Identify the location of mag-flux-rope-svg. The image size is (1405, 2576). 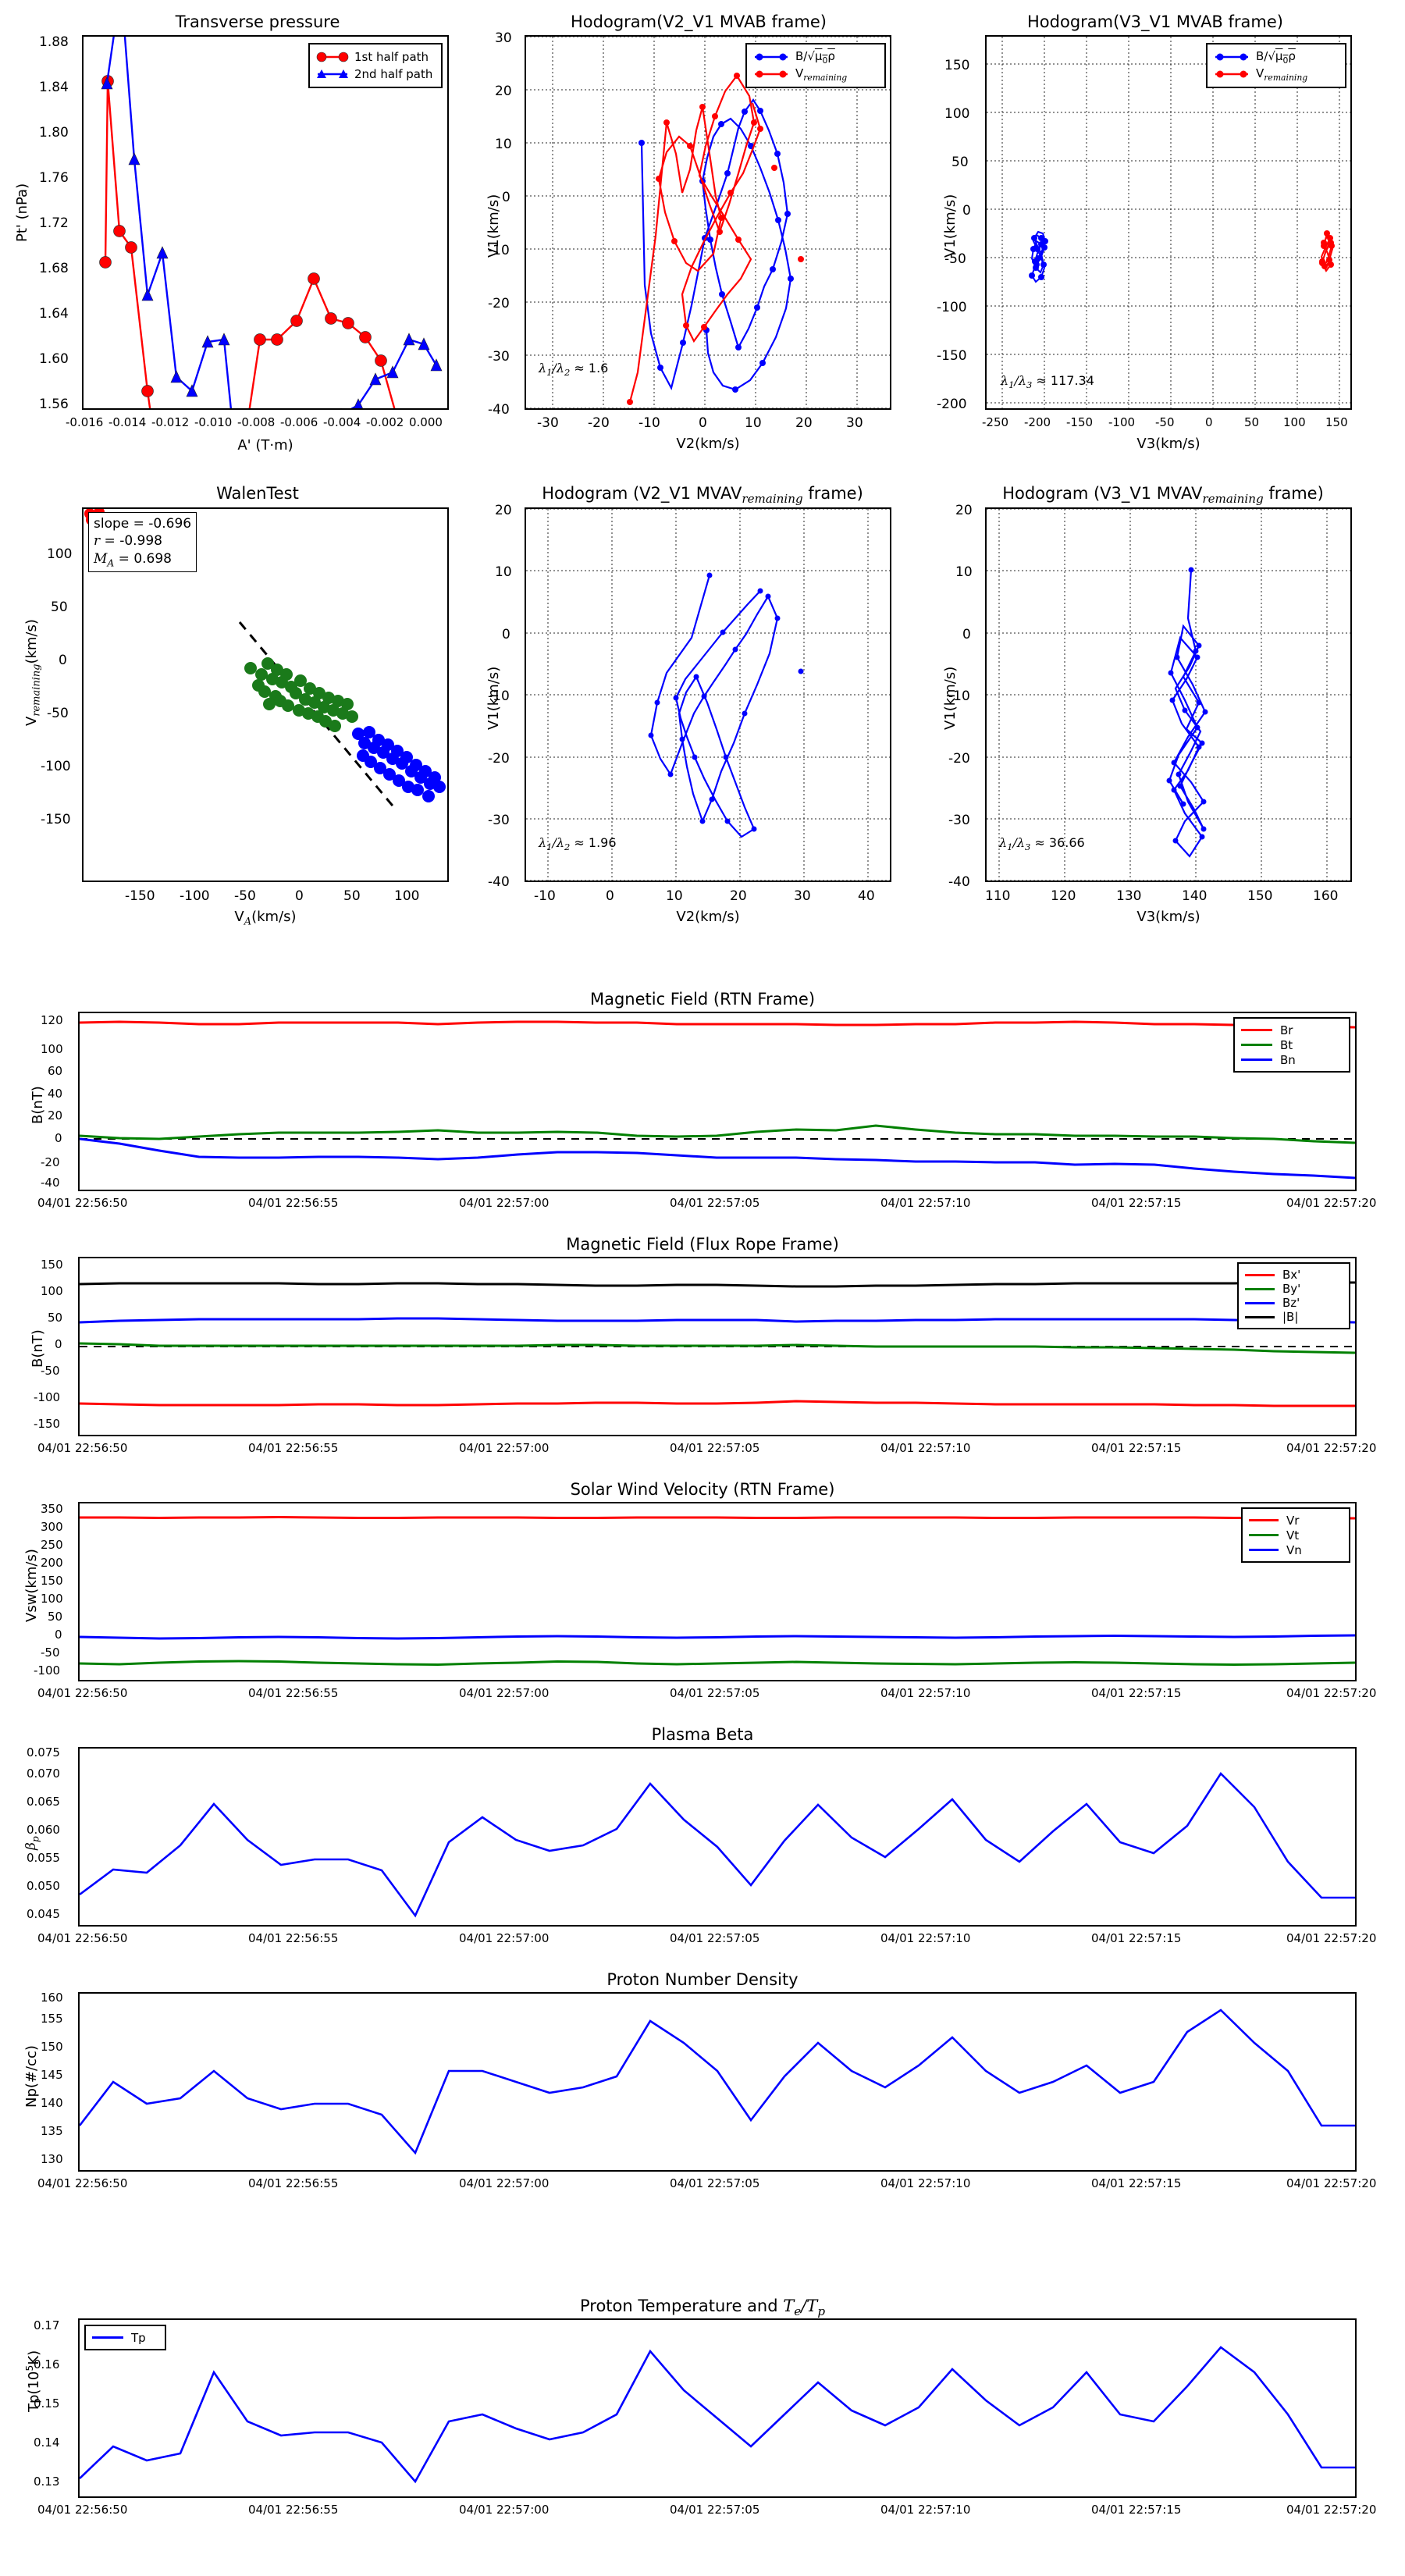
(717, 1344).